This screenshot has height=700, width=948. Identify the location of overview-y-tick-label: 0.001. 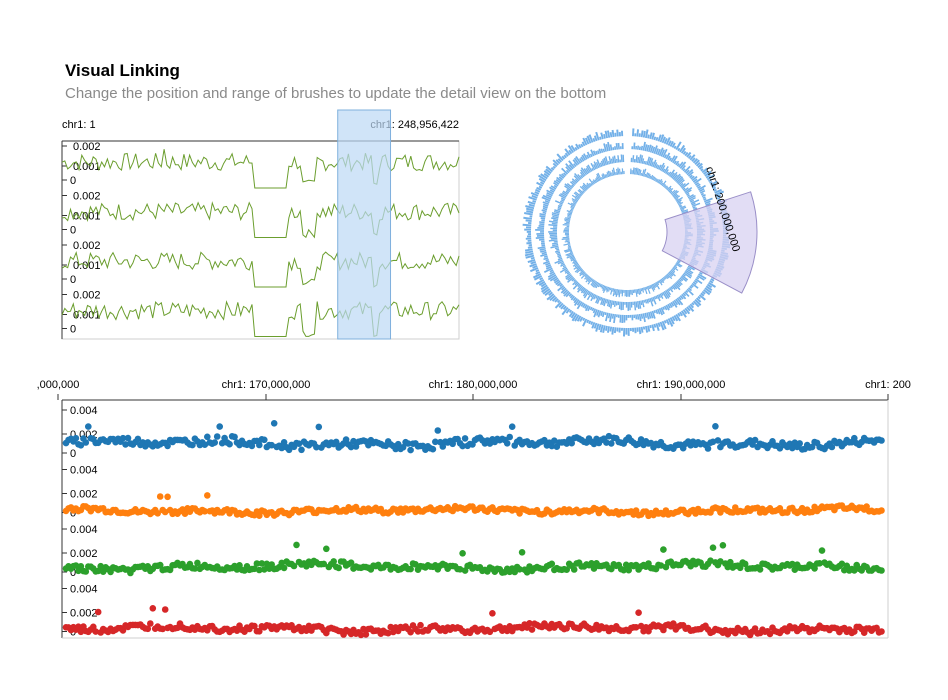
(87, 217).